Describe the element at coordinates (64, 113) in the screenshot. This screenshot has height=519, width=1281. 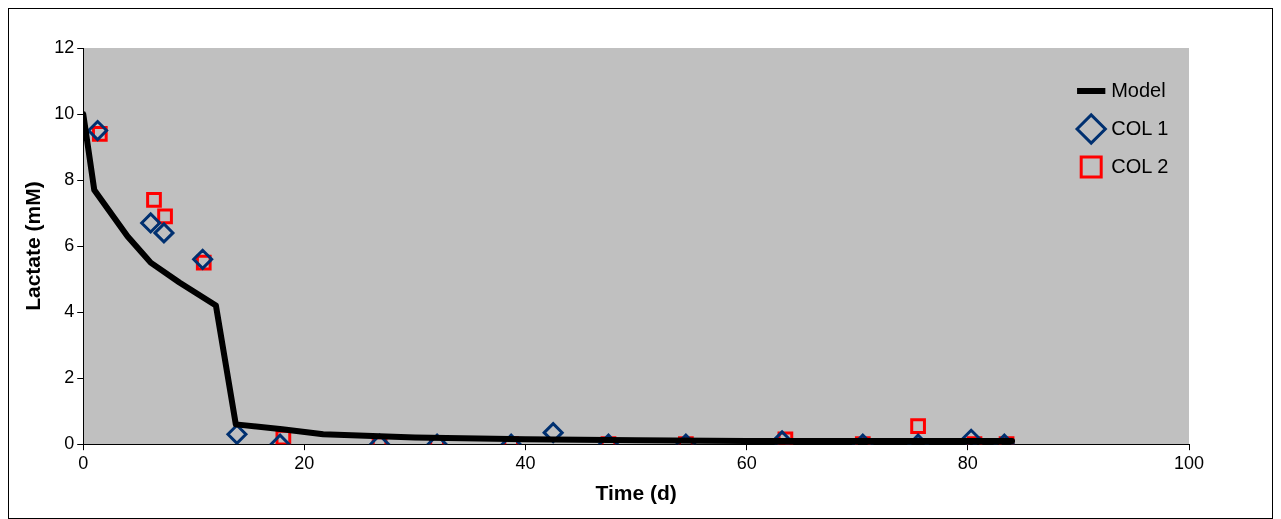
I see `y-tick-label: 10` at that location.